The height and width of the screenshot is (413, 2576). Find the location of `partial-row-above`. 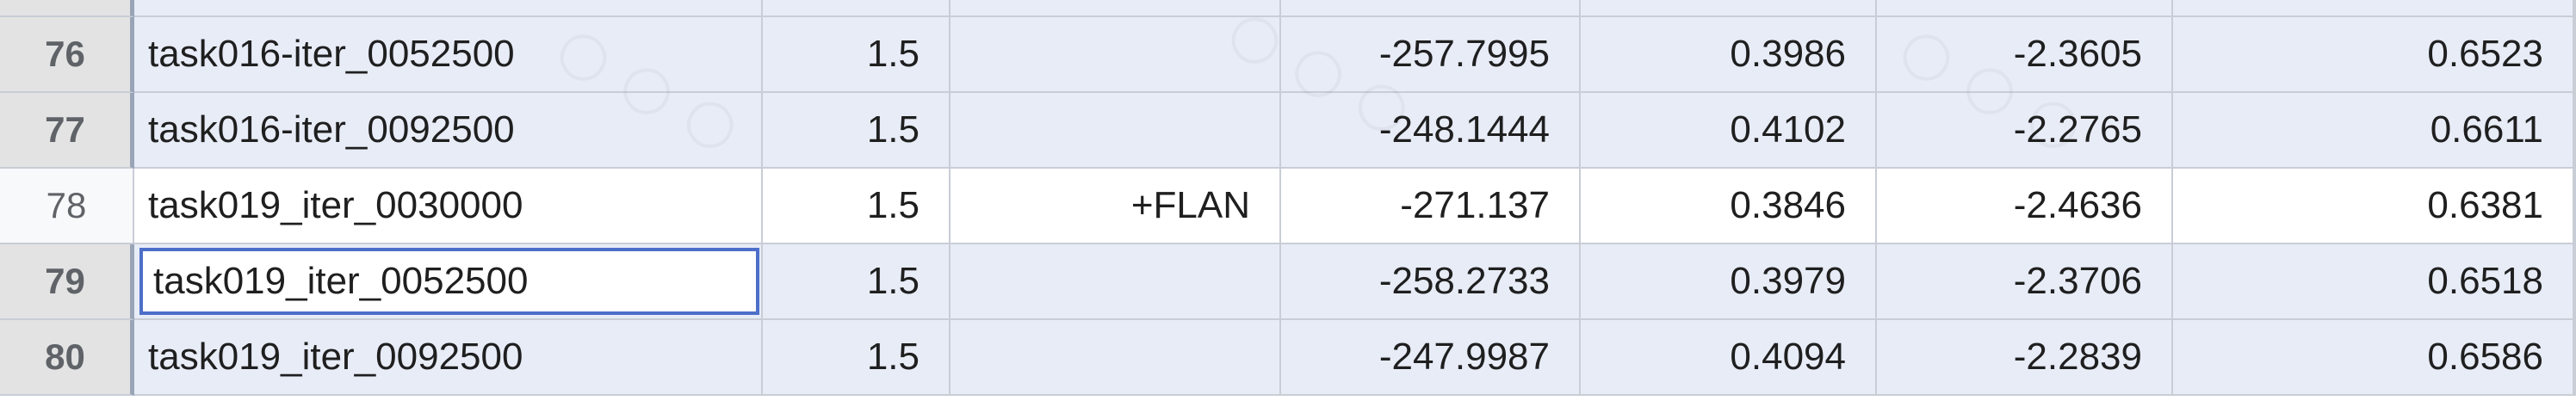

partial-row-above is located at coordinates (1288, 8).